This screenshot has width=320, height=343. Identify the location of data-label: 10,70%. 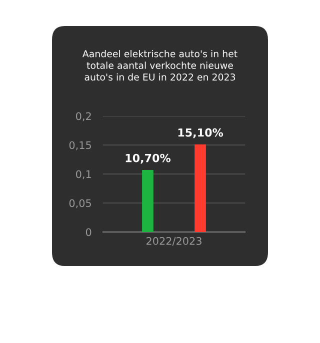
(148, 159).